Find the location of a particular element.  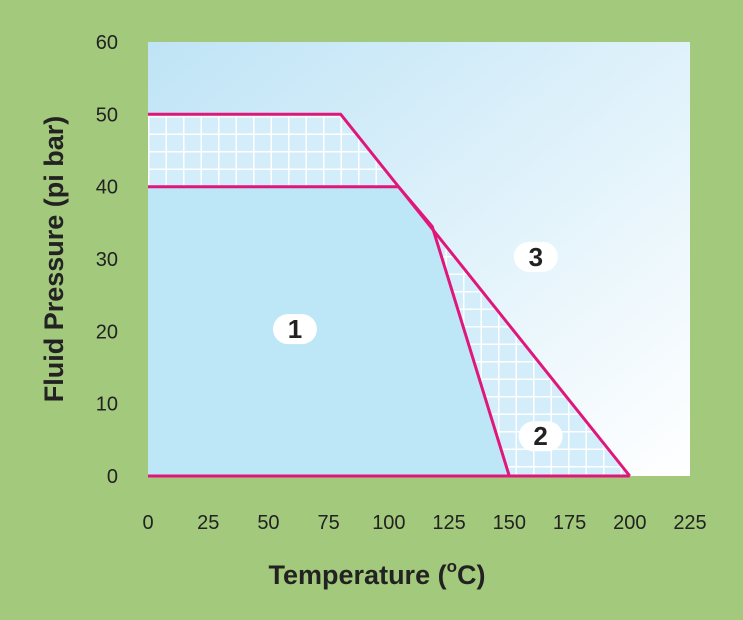

x-tick-label: 75 is located at coordinates (329, 523).